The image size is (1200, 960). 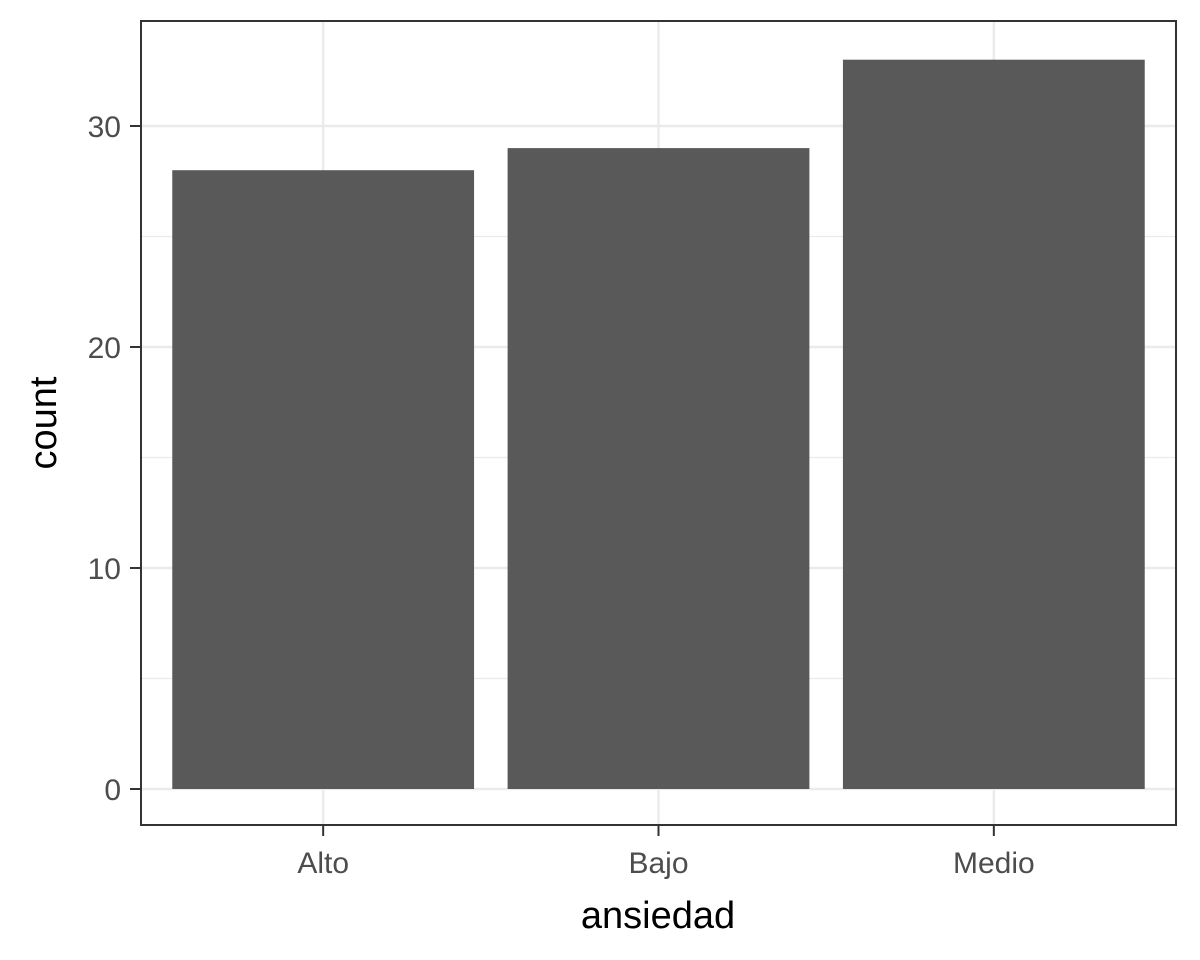 I want to click on x-tick-label: Medio, so click(x=994, y=863).